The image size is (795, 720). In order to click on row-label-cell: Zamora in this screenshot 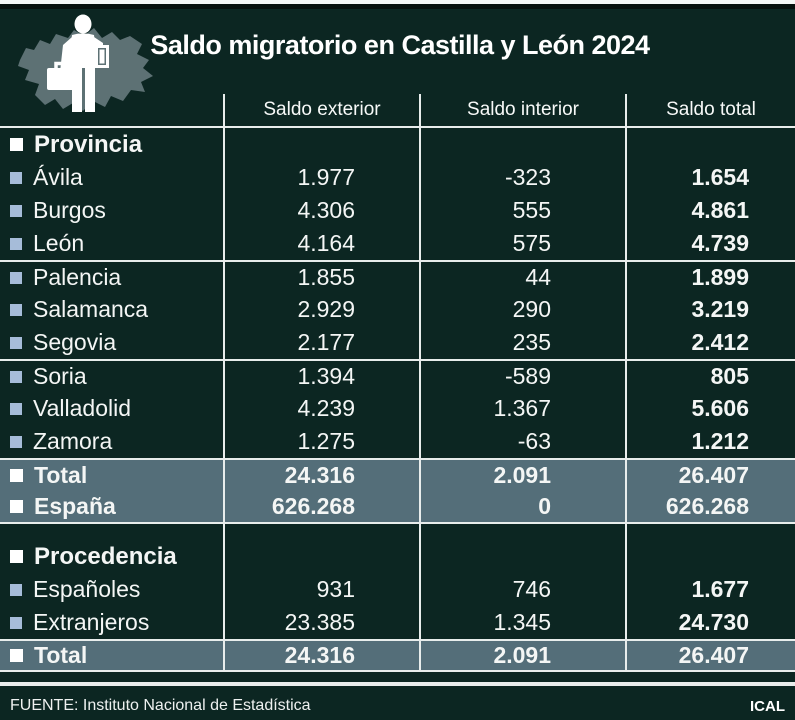, I will do `click(112, 441)`.